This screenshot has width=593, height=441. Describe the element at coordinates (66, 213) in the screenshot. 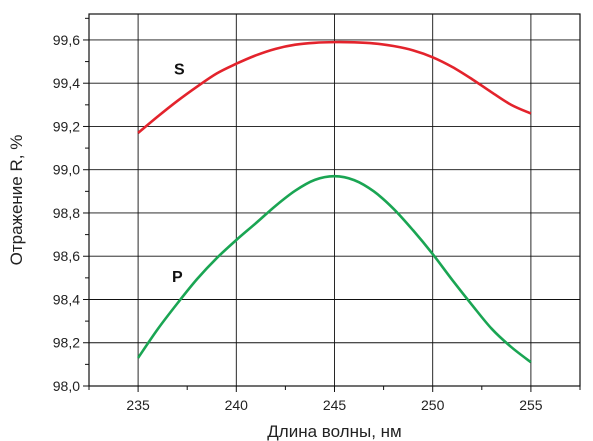

I see `y-tick-label: 98,8` at that location.